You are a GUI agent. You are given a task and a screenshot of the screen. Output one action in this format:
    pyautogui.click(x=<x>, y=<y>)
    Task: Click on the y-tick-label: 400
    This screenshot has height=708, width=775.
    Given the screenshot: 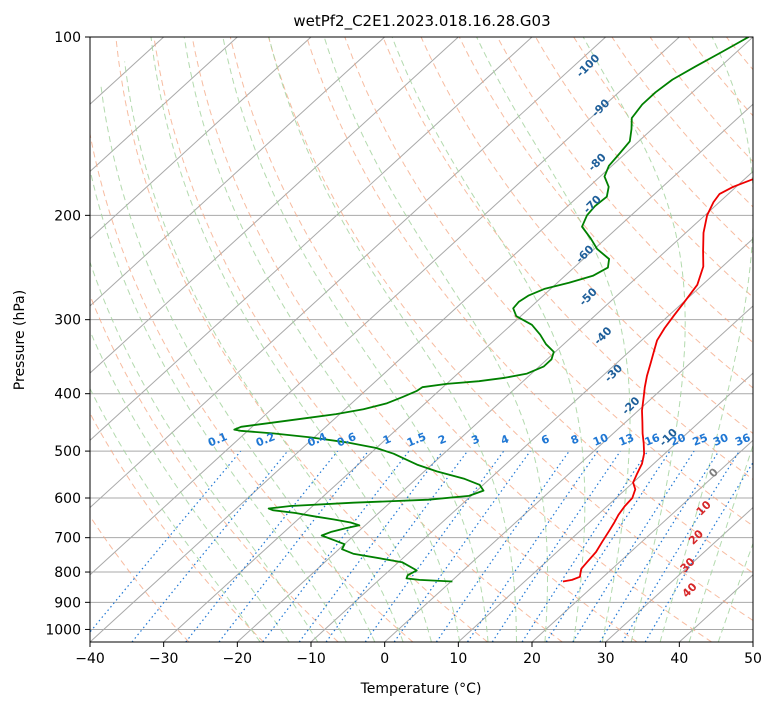 What is the action you would take?
    pyautogui.click(x=67, y=395)
    